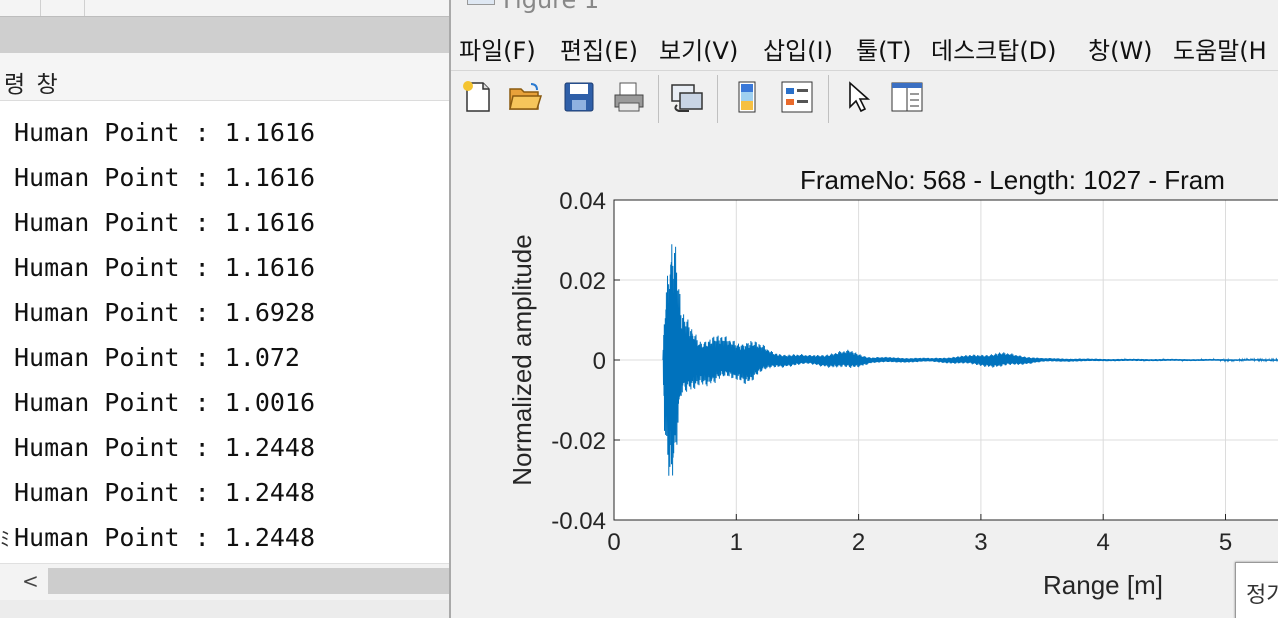  What do you see at coordinates (699, 51) in the screenshot?
I see `menu-view: 보기(V)` at bounding box center [699, 51].